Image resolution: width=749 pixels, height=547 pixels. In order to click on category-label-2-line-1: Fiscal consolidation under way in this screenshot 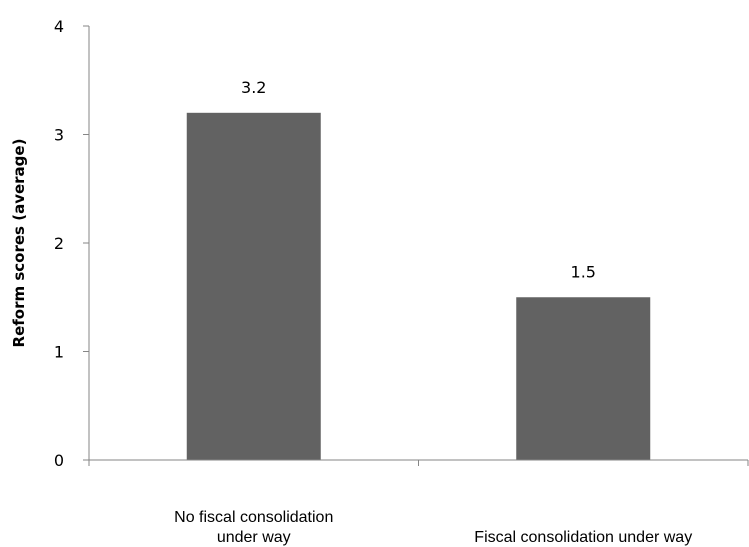, I will do `click(583, 537)`.